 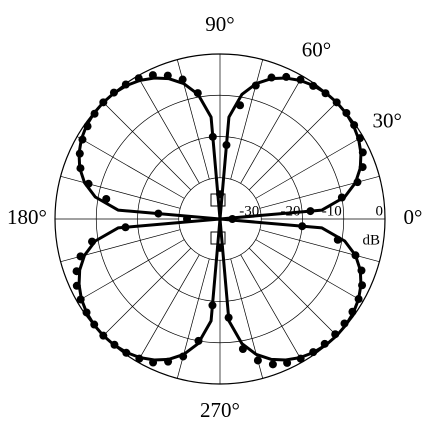 I want to click on ring, so click(x=220, y=219).